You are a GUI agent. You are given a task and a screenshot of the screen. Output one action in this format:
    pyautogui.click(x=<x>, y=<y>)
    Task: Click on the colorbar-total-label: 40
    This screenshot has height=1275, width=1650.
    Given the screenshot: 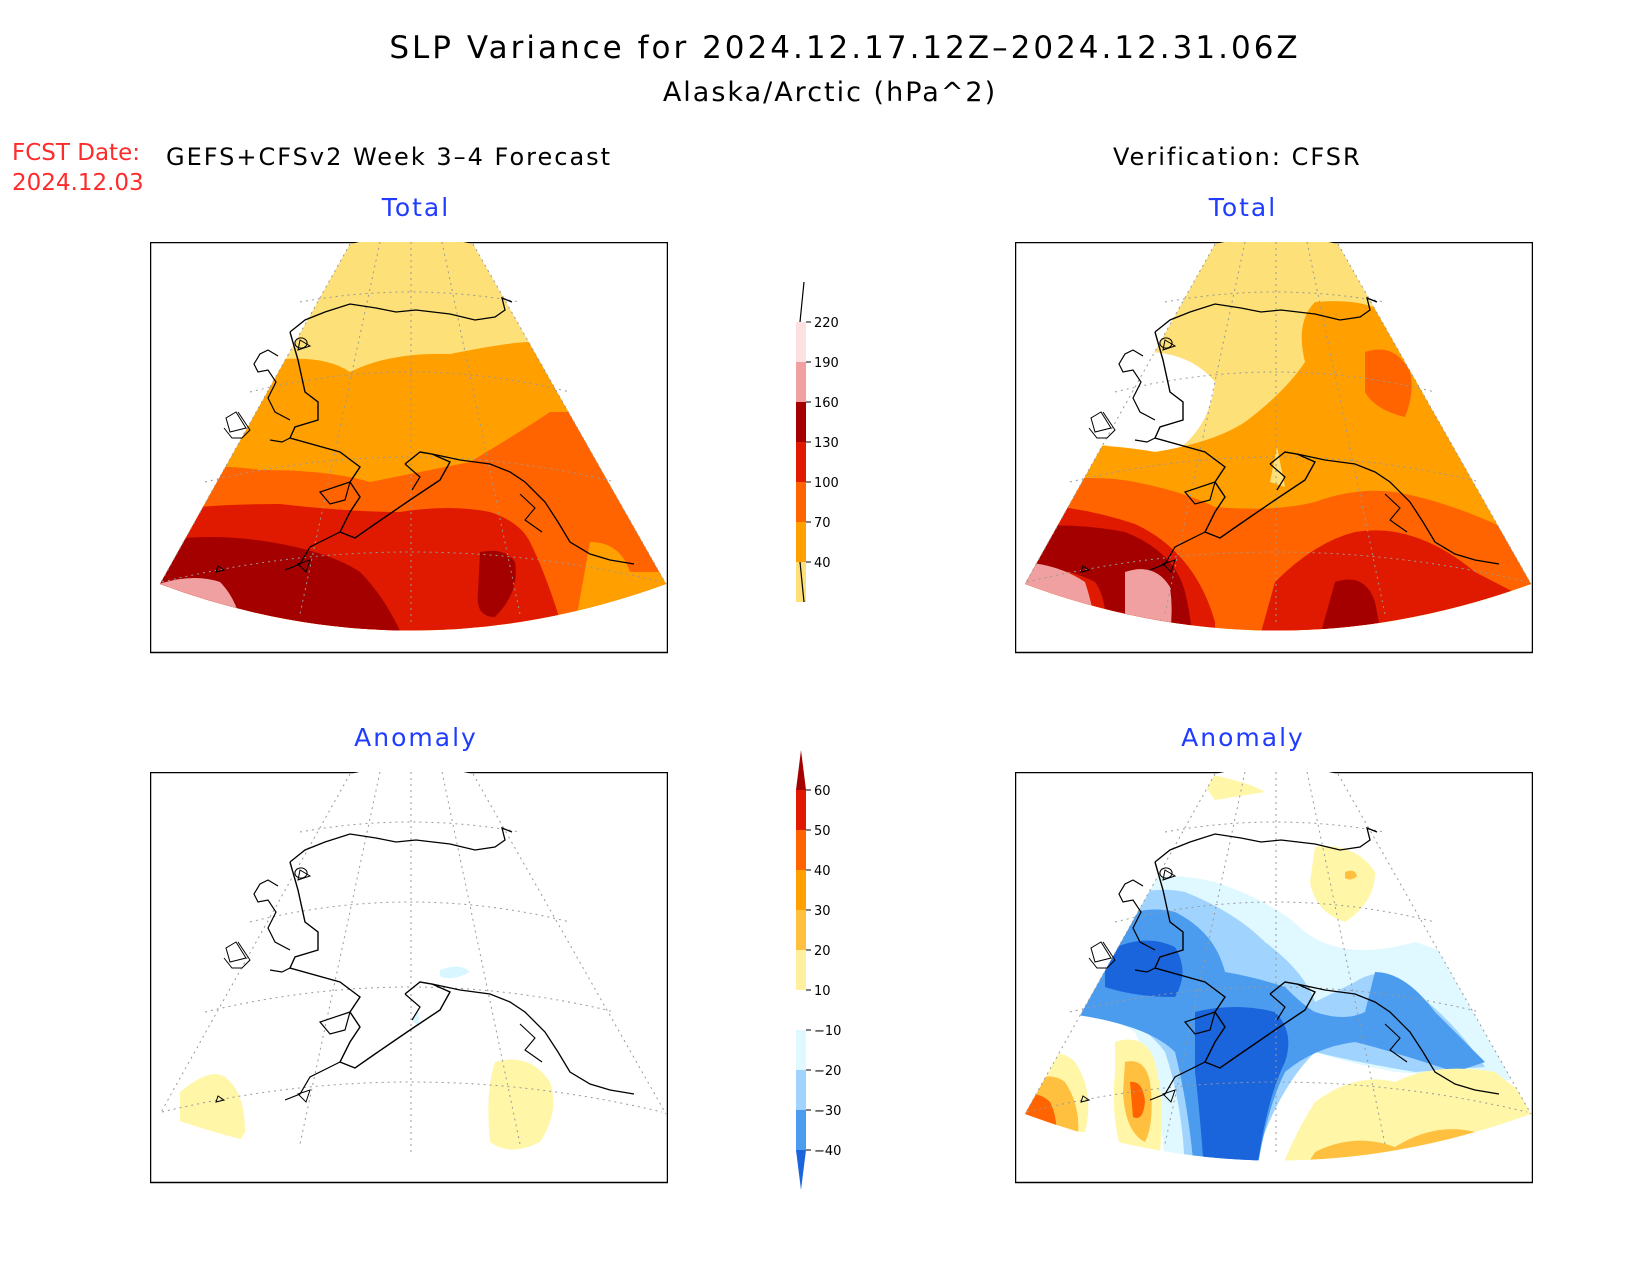 What is the action you would take?
    pyautogui.click(x=822, y=563)
    